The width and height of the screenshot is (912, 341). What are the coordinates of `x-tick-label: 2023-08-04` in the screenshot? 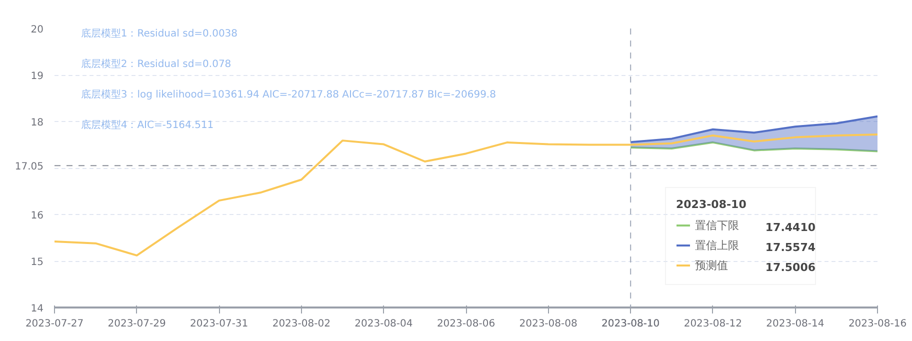 It's located at (383, 324).